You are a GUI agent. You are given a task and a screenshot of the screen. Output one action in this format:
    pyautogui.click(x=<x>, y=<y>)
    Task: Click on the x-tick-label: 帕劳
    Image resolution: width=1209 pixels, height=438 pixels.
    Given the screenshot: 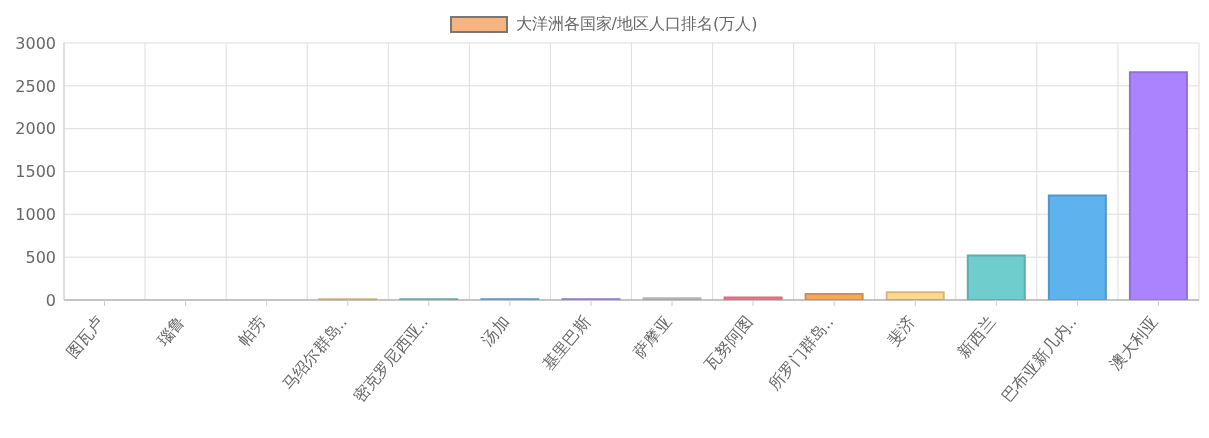 What is the action you would take?
    pyautogui.click(x=252, y=331)
    